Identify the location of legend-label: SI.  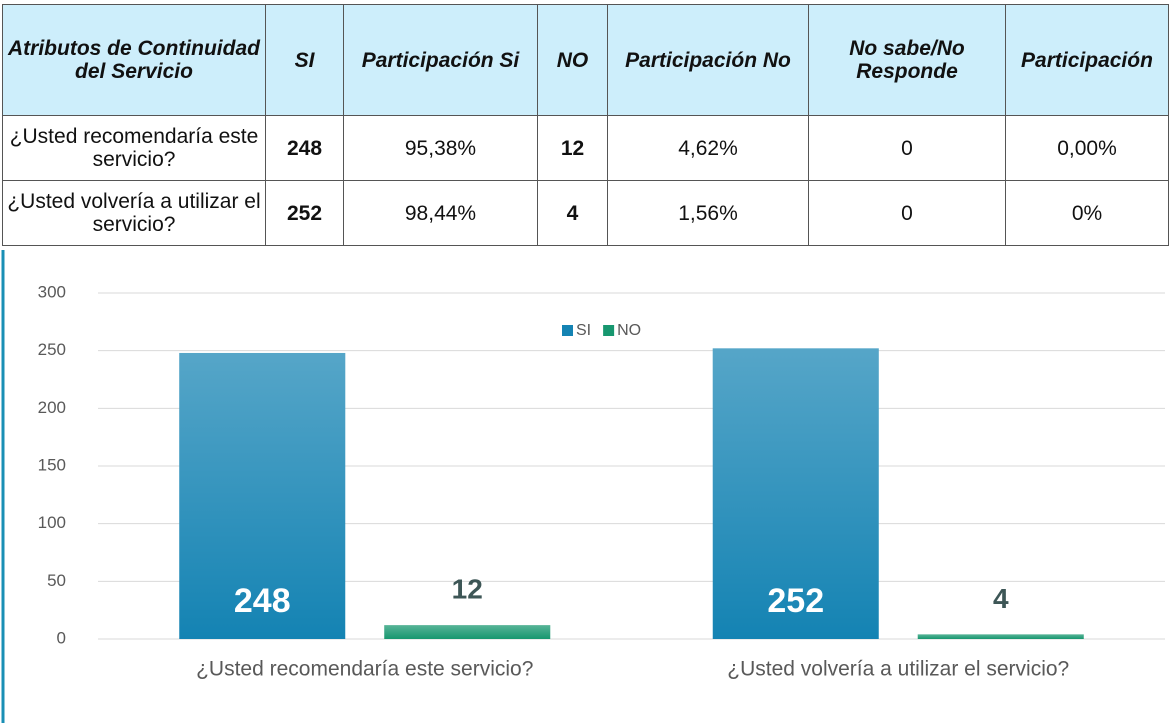
(583, 330).